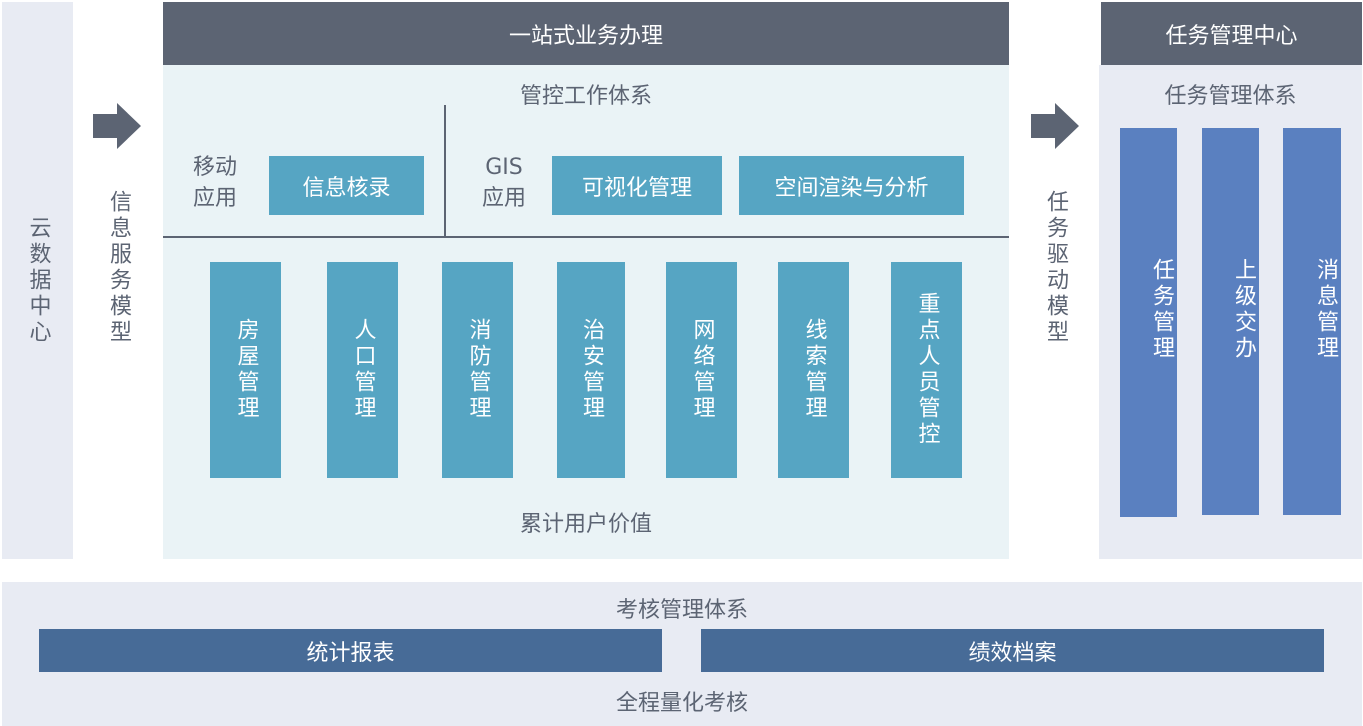  I want to click on statistics-report-bar: 统计报表, so click(350, 650).